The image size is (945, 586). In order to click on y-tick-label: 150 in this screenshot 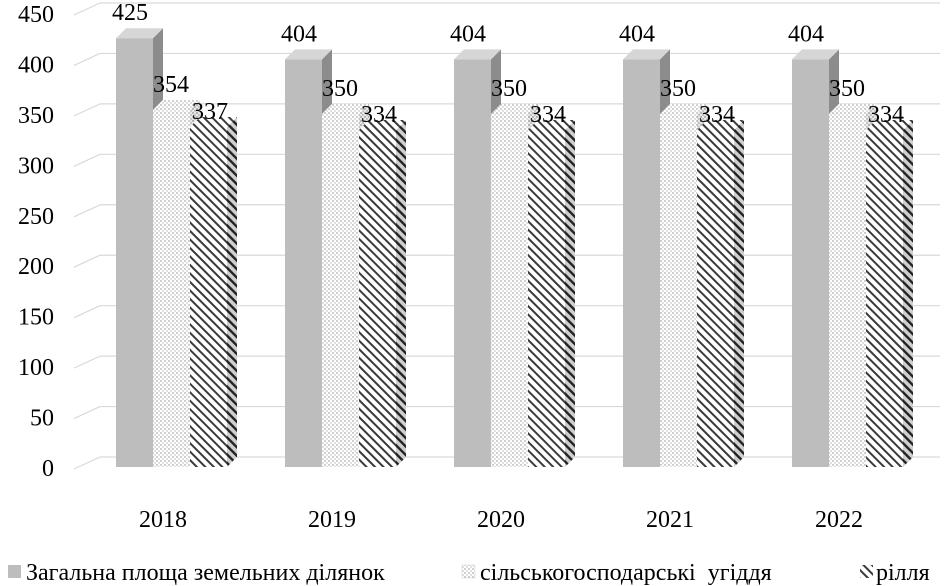, I will do `click(36, 318)`.